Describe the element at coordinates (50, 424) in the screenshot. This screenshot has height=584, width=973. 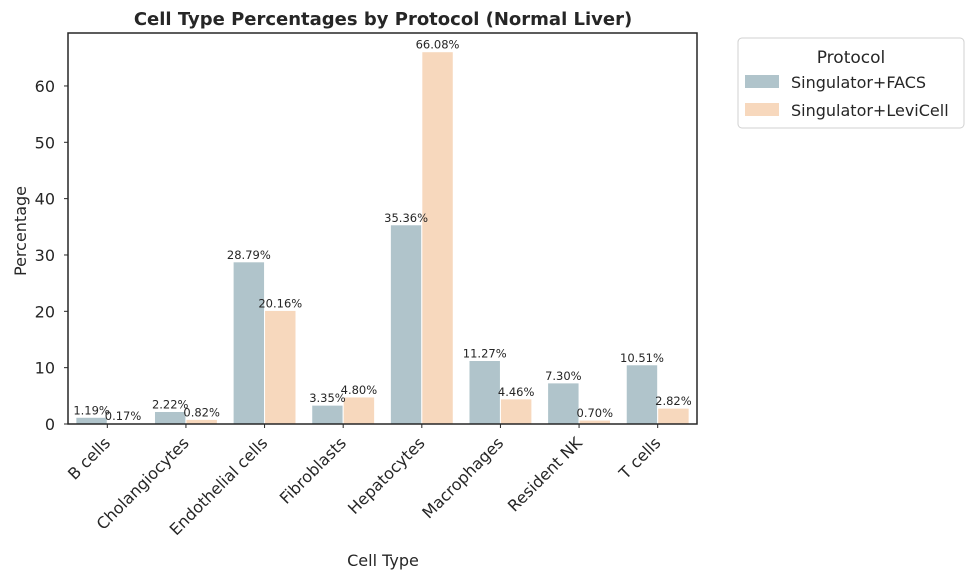
I see `y-tick-label: 0` at that location.